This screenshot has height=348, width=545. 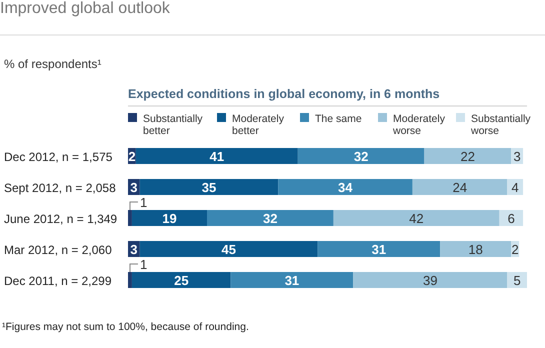 I want to click on data-label: 45, so click(x=229, y=249).